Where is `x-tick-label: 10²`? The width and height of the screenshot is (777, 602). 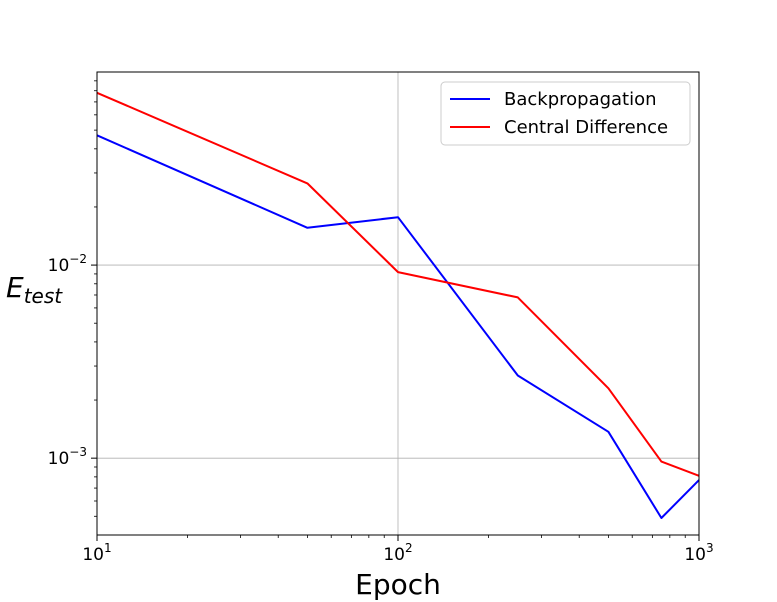
x-tick-label: 10² is located at coordinates (397, 553).